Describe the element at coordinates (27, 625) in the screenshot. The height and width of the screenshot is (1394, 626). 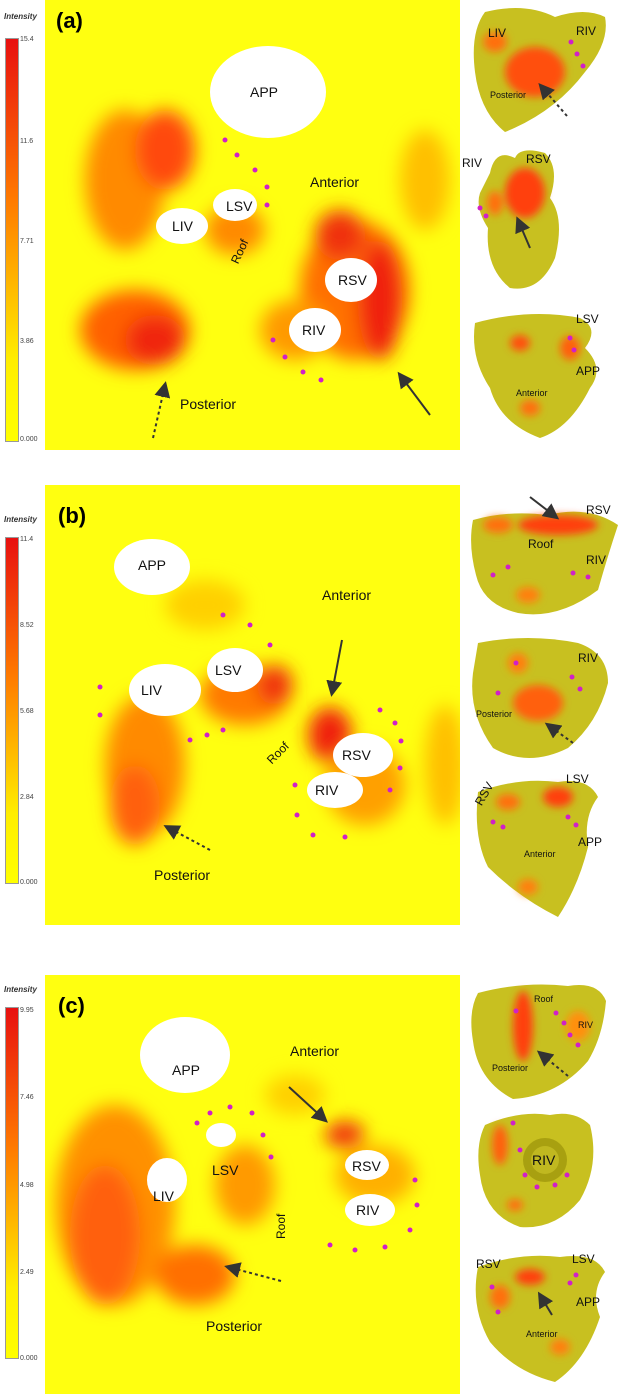
I see `colorbar-tick: 8.52` at that location.